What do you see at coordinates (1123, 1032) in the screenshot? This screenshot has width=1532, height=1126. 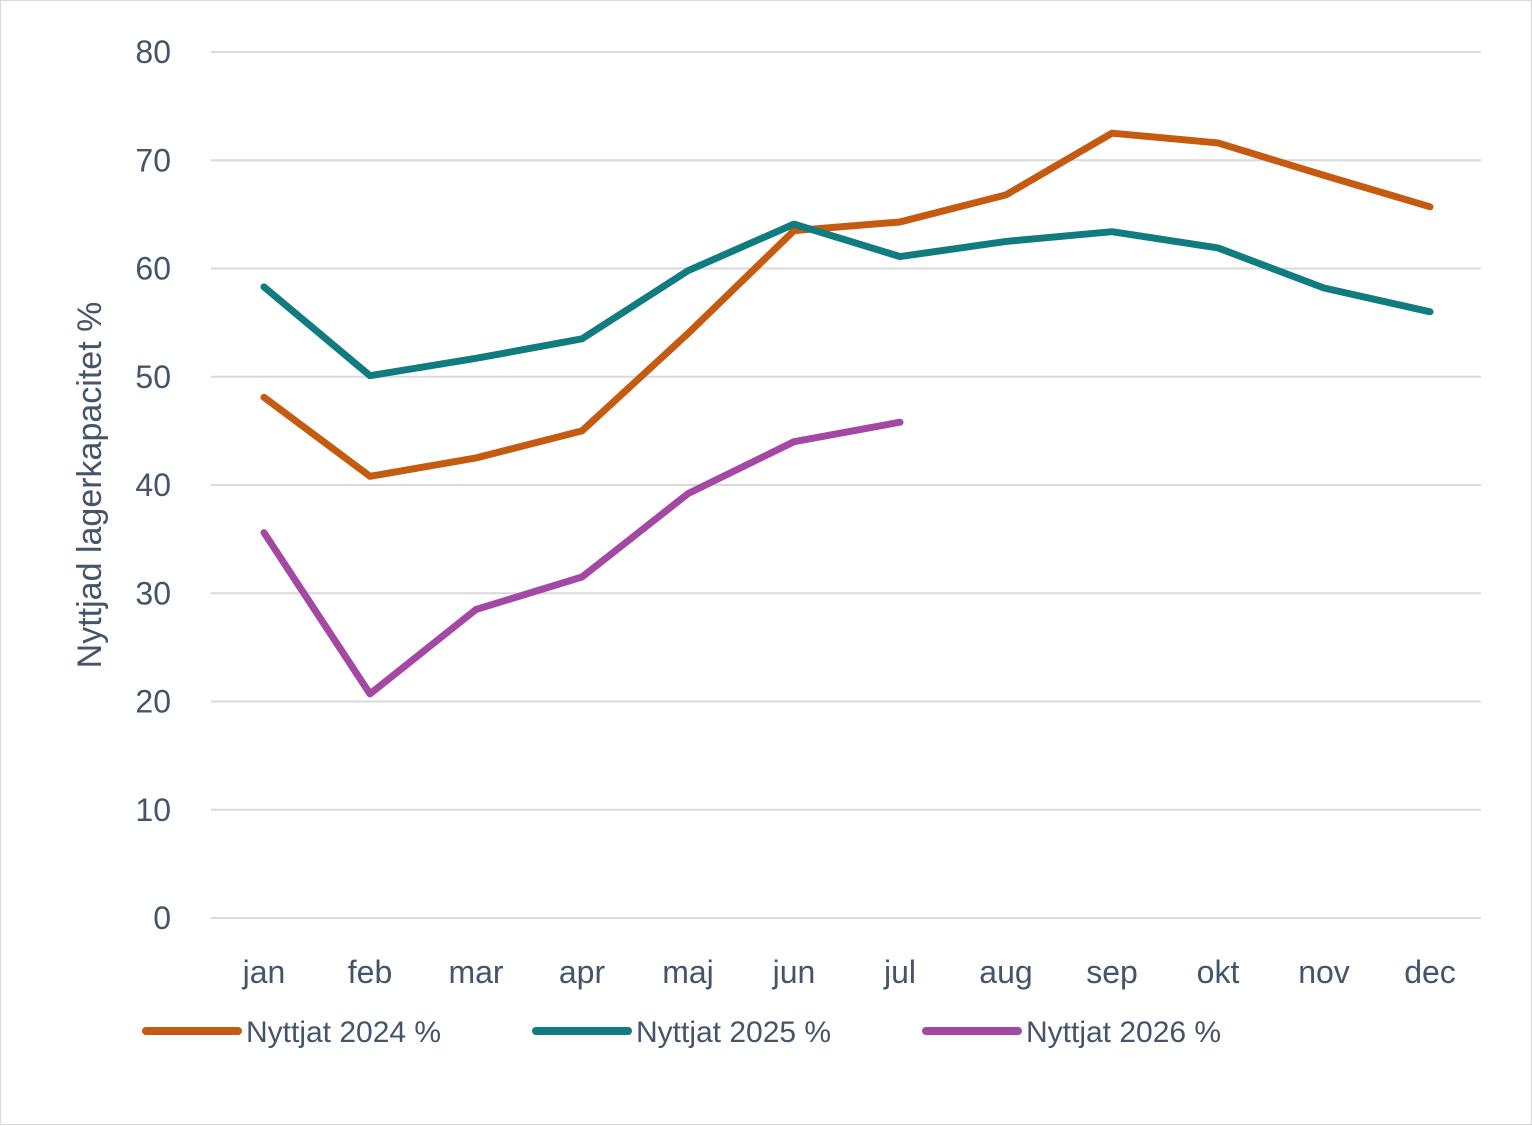 I see `legend-label-3: Nyttjat 2026 %` at bounding box center [1123, 1032].